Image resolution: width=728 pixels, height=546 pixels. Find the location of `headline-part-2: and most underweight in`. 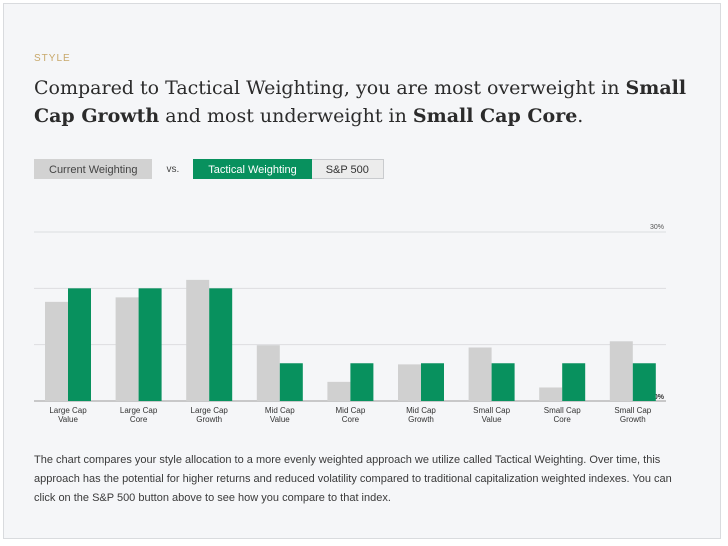

headline-part-2: and most underweight in is located at coordinates (286, 116).